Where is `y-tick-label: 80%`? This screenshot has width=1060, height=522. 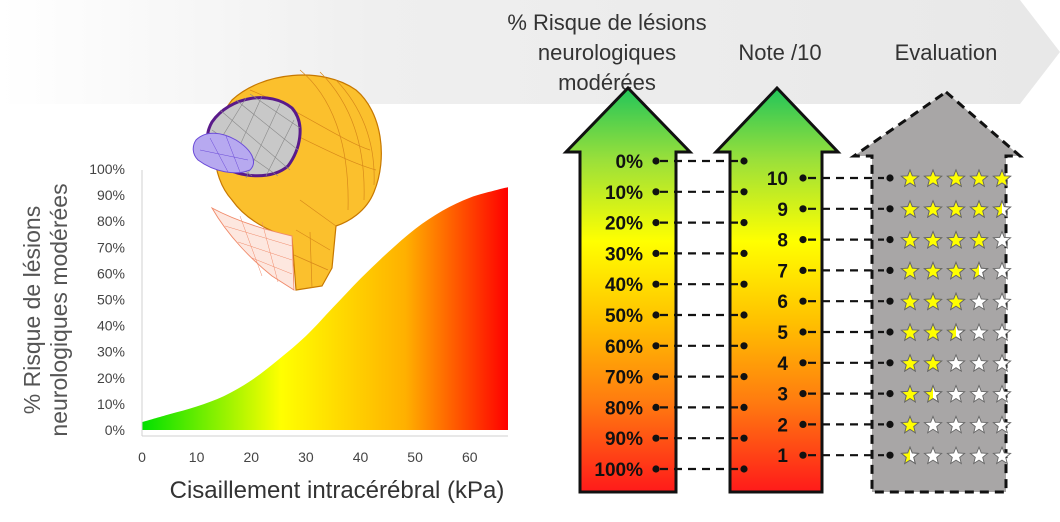 y-tick-label: 80% is located at coordinates (111, 221).